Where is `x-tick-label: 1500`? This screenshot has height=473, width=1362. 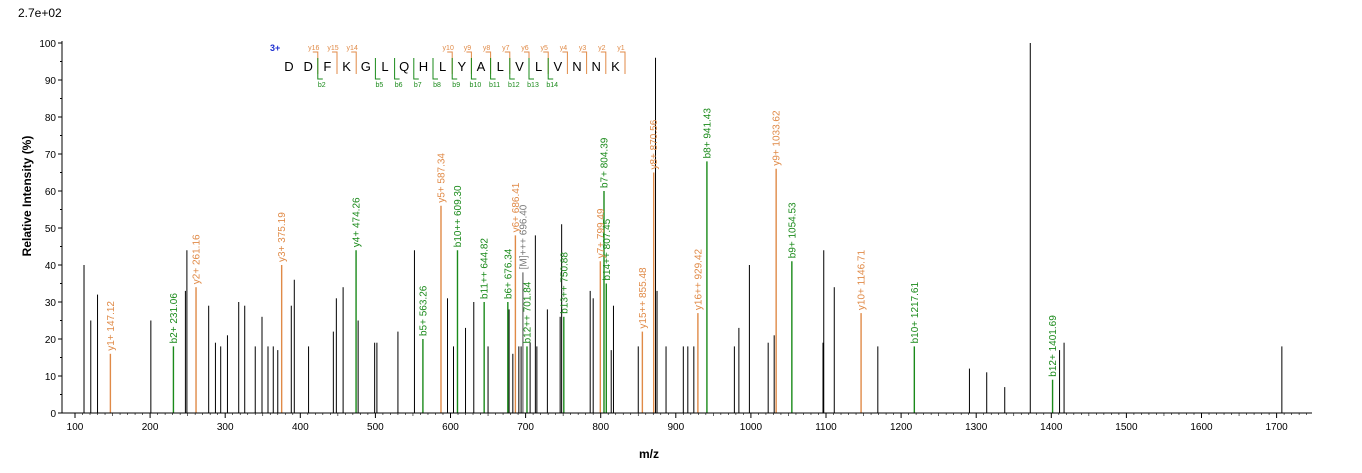
x-tick-label: 1500 is located at coordinates (1126, 427).